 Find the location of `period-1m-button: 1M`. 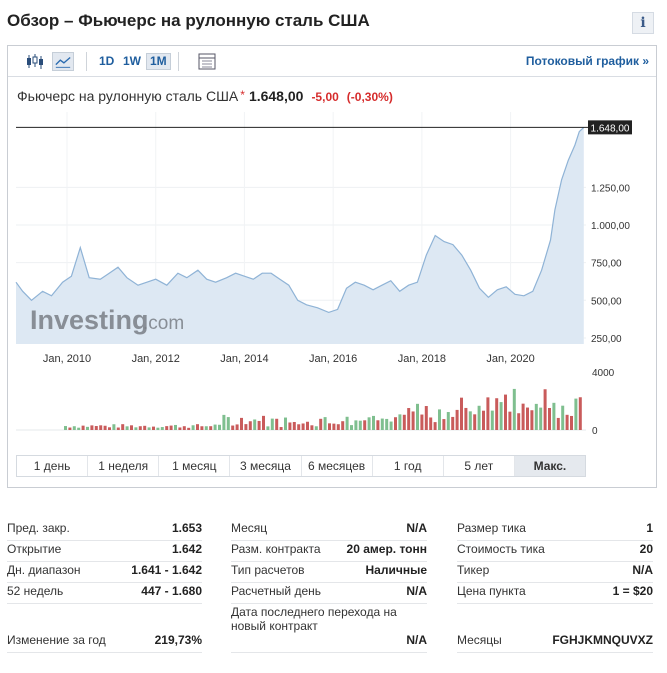

period-1m-button: 1M is located at coordinates (158, 61).